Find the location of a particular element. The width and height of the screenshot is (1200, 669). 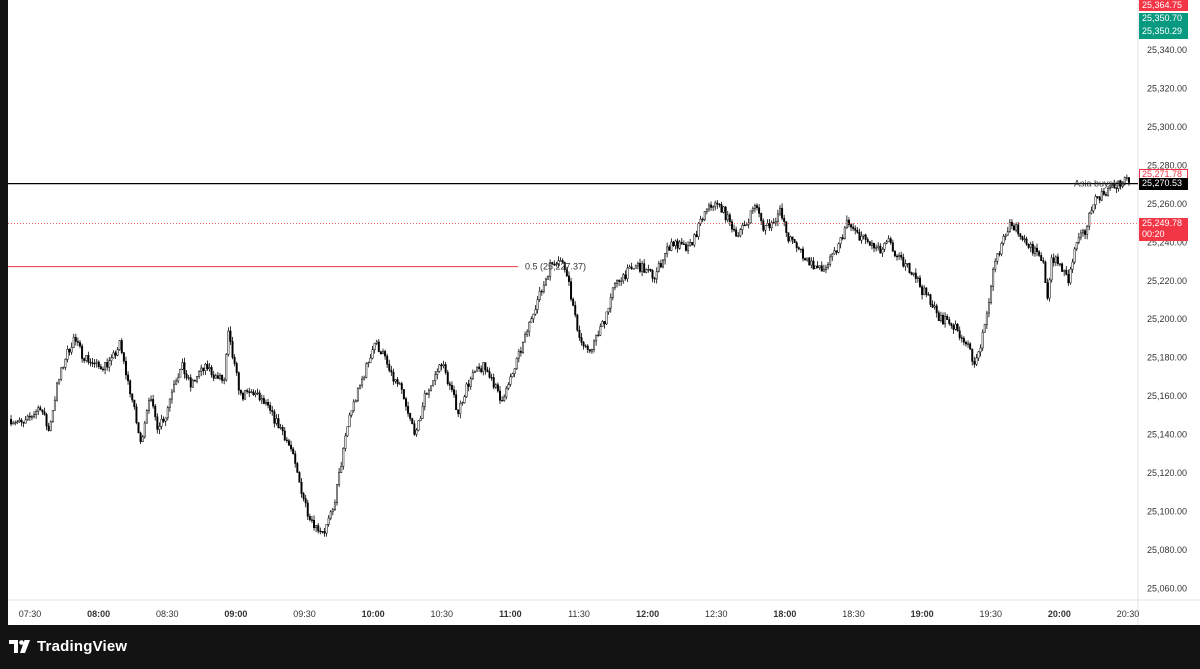

x-tick-label: 18:30 is located at coordinates (853, 614).